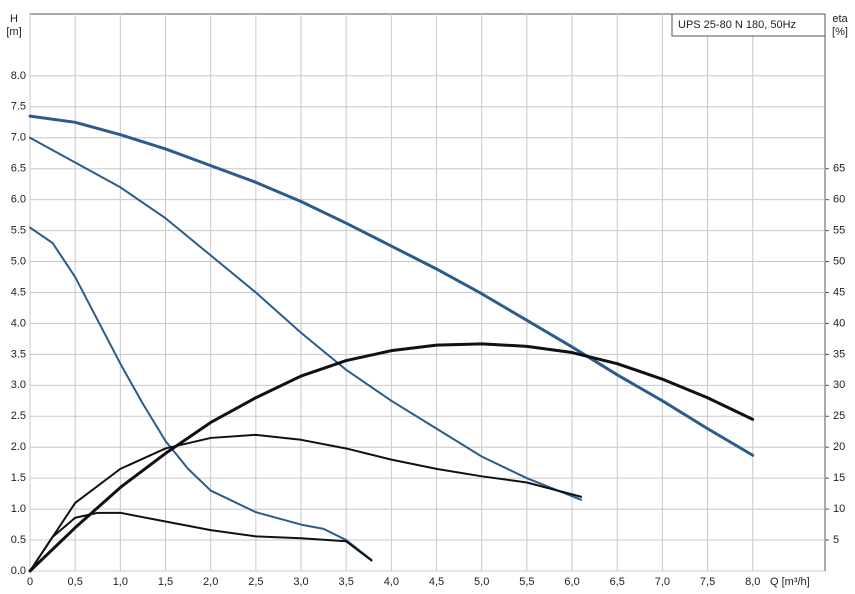  What do you see at coordinates (839, 354) in the screenshot?
I see `y2-tick-label: 35` at bounding box center [839, 354].